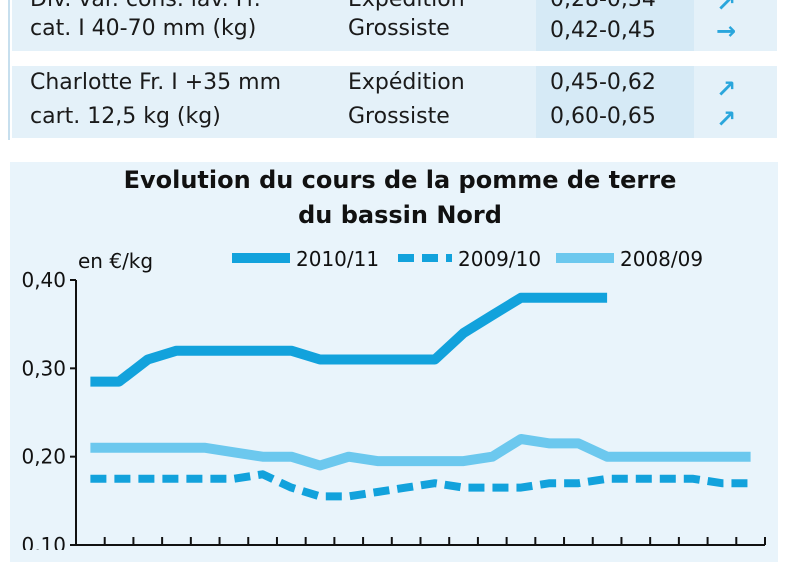 The image size is (800, 562). Describe the element at coordinates (726, 31) in the screenshot. I see `trend-stable-icon: →` at that location.